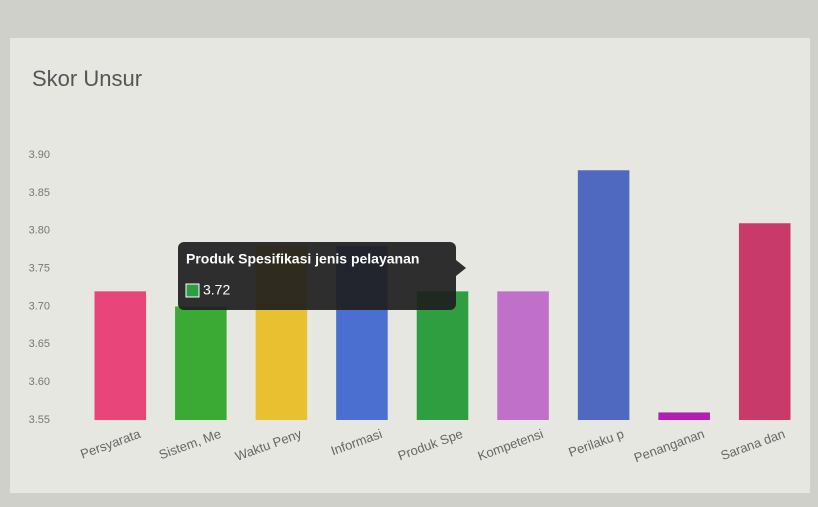 The image size is (818, 507). Describe the element at coordinates (461, 268) in the screenshot. I see `tooltip-pointer` at that location.